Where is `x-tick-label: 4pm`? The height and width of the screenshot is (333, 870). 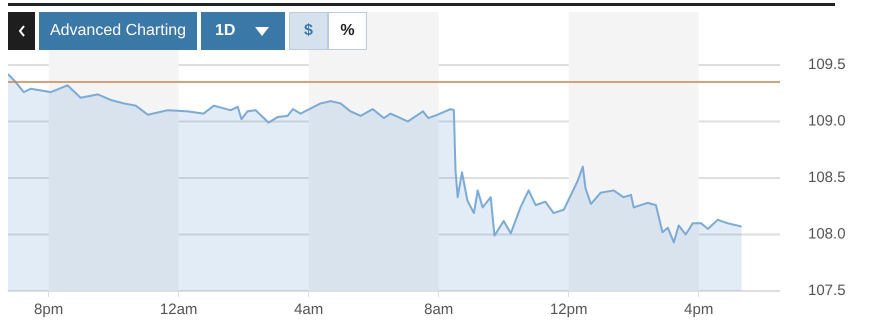
x-tick-label: 4pm is located at coordinates (699, 309).